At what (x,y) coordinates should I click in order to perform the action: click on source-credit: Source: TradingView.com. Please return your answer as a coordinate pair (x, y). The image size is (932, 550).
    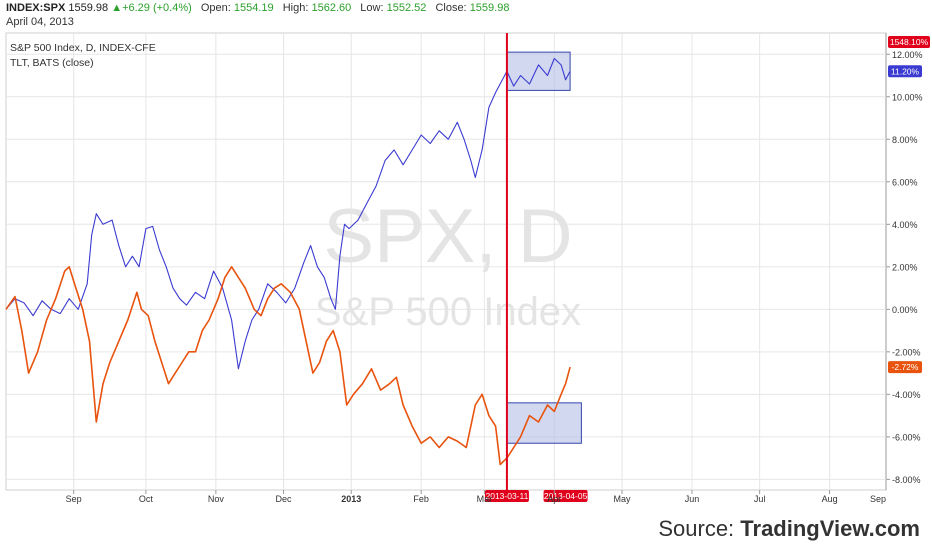
    Looking at the image, I should click on (789, 529).